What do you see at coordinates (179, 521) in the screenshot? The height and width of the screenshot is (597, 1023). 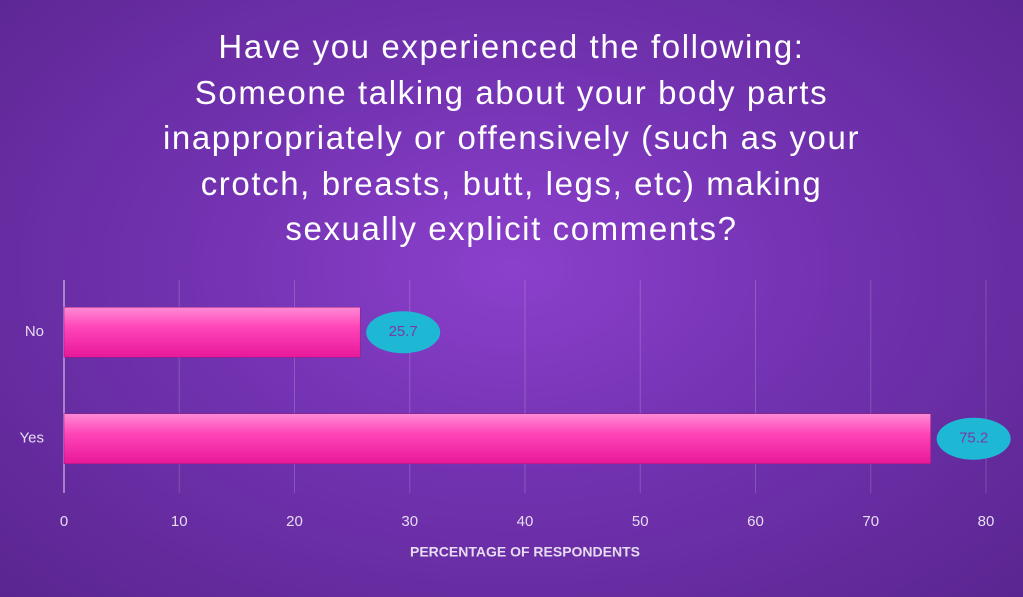 I see `x-tick-label: 10` at bounding box center [179, 521].